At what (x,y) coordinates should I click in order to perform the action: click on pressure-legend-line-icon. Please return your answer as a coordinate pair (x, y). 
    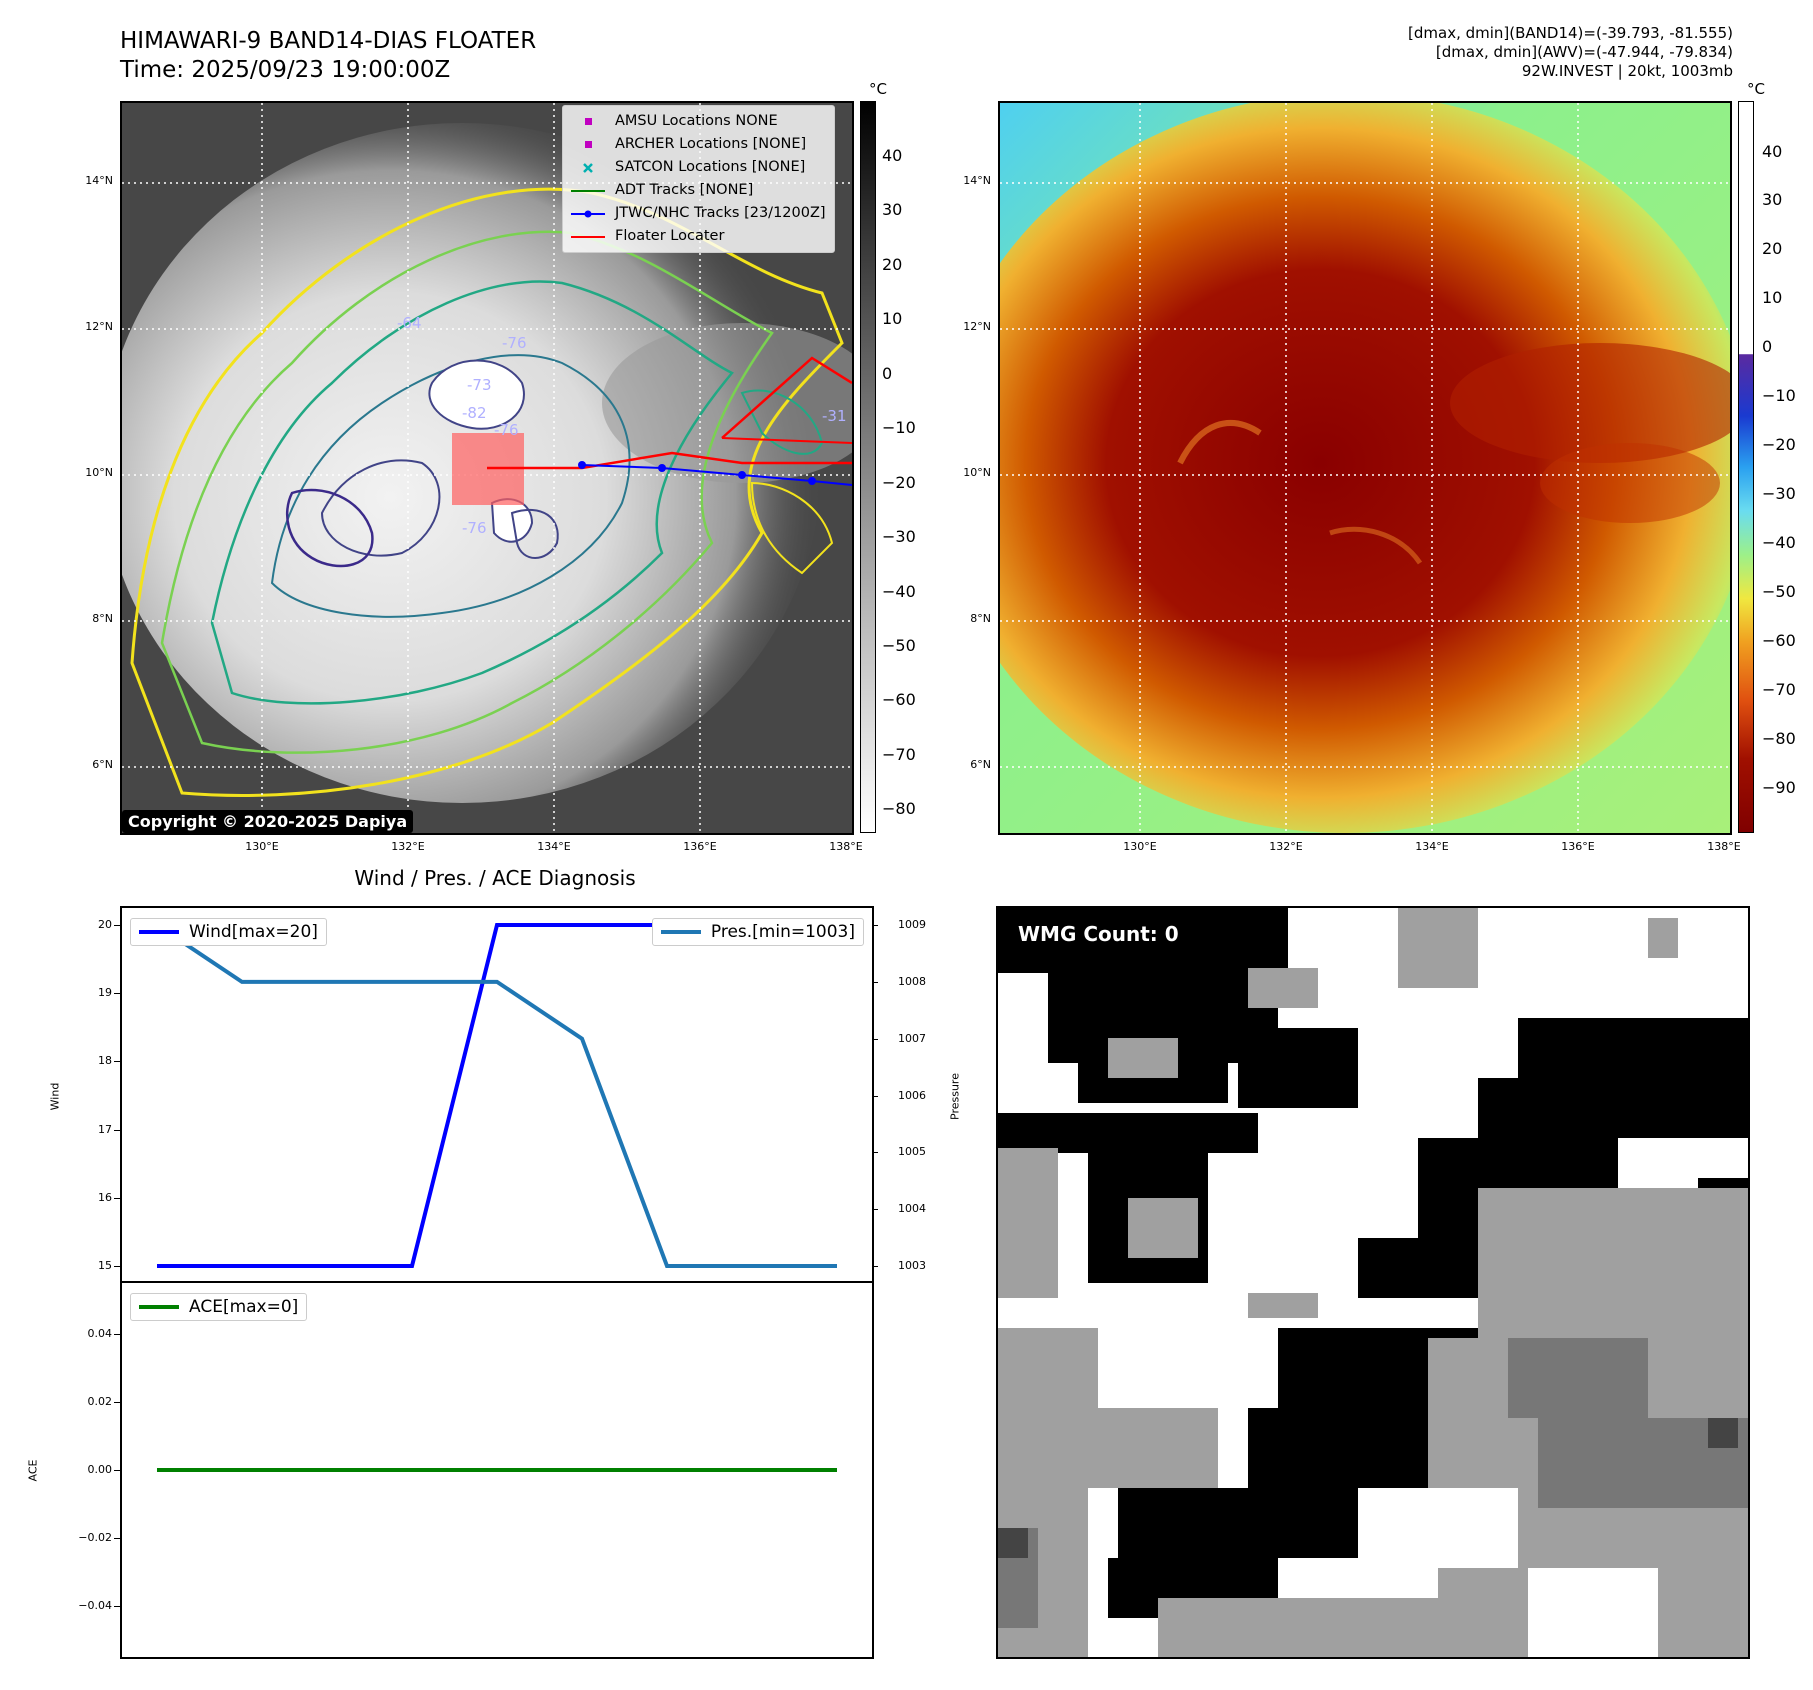
    Looking at the image, I should click on (680, 932).